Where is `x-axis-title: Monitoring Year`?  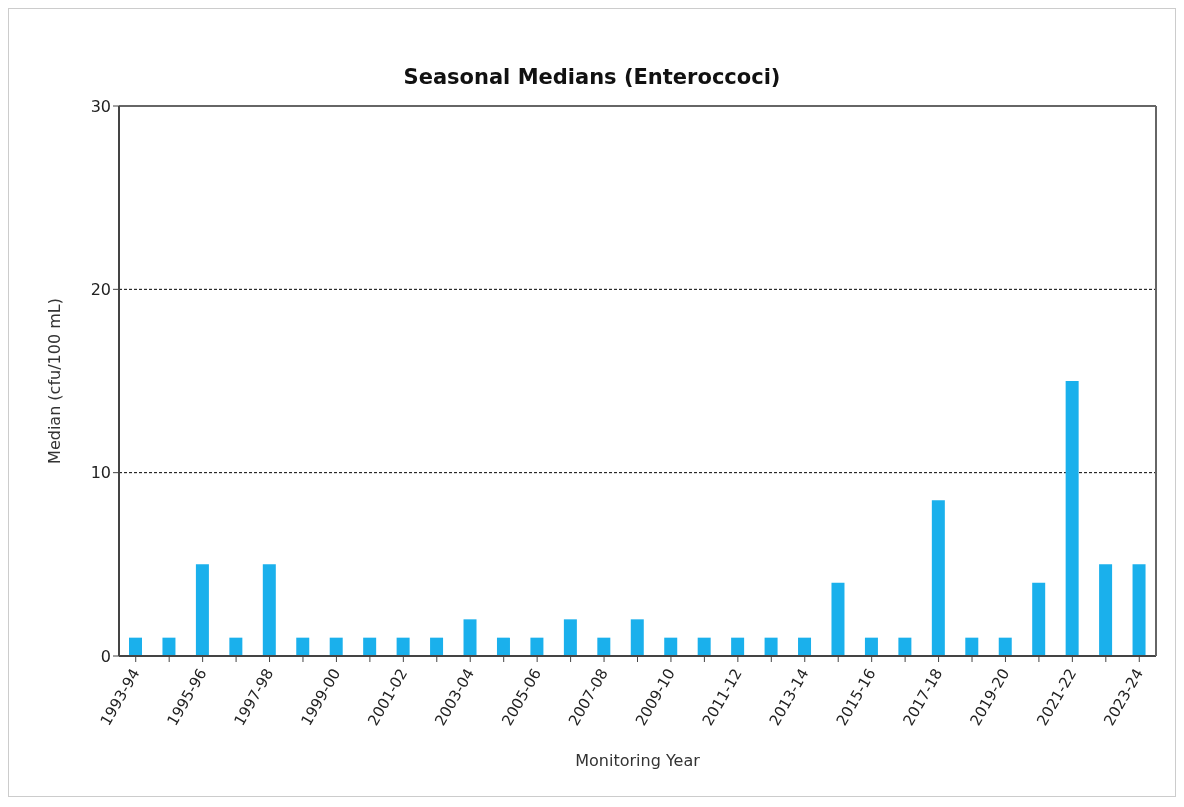 x-axis-title: Monitoring Year is located at coordinates (638, 760).